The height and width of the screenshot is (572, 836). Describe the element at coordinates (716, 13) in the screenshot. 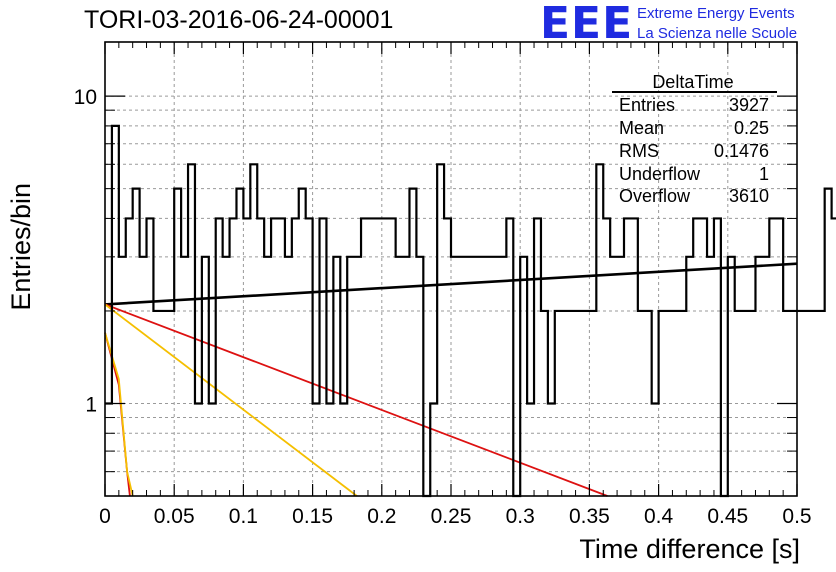

I see `logo-subtitle-line1: Extreme Energy Events` at that location.